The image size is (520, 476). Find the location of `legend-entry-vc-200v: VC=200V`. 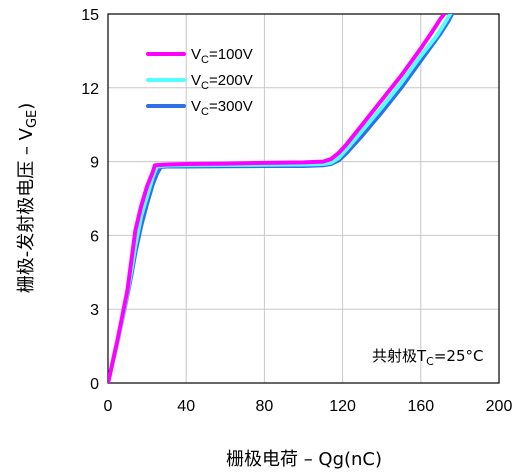

legend-entry-vc-200v: VC=200V is located at coordinates (199, 82).